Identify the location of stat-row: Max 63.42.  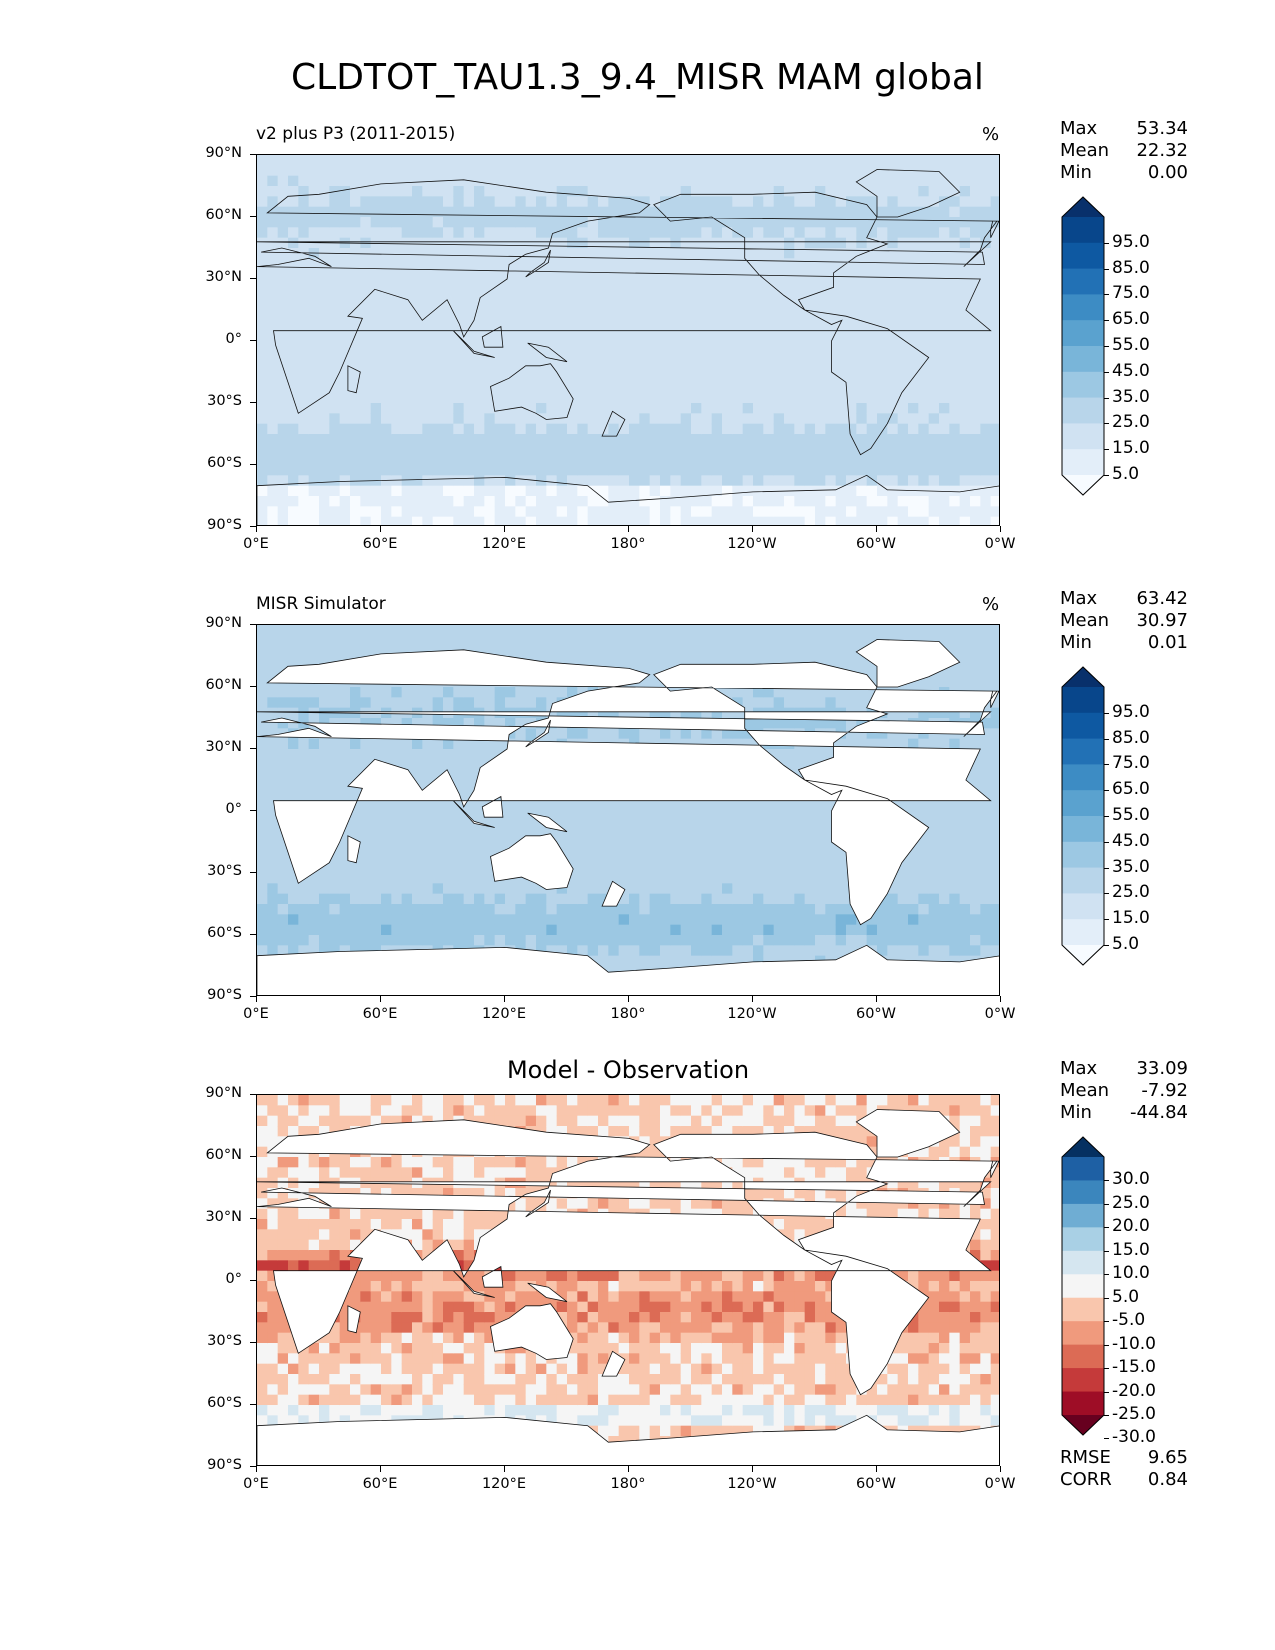
(1124, 599).